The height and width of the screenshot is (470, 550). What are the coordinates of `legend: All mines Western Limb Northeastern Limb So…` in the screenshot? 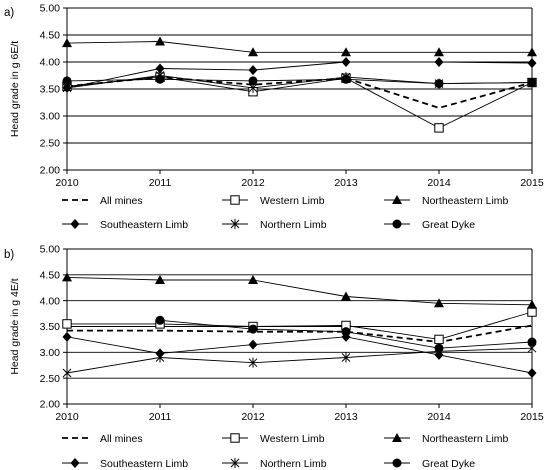 It's located at (285, 213).